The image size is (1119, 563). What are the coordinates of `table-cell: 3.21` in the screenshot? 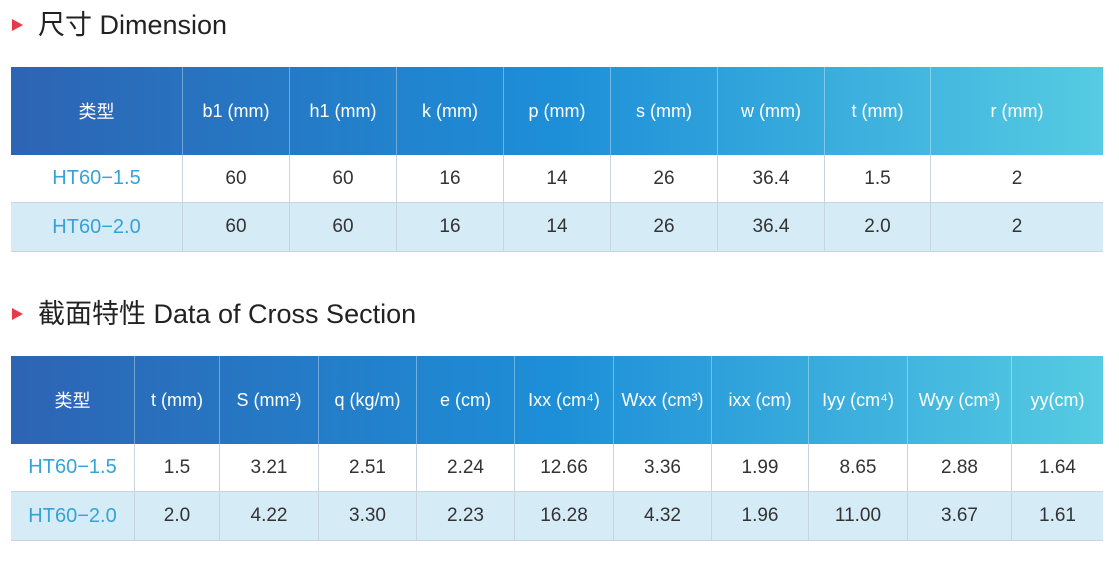 It's located at (268, 468).